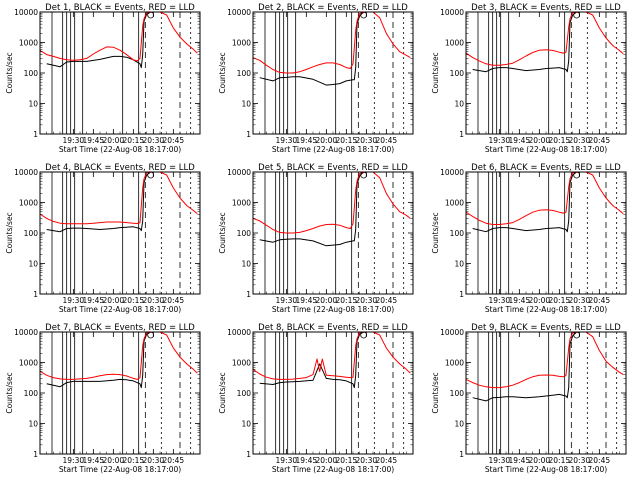  What do you see at coordinates (546, 328) in the screenshot?
I see `panel-title: Det 9, BLACK = Events, RED = LLD` at bounding box center [546, 328].